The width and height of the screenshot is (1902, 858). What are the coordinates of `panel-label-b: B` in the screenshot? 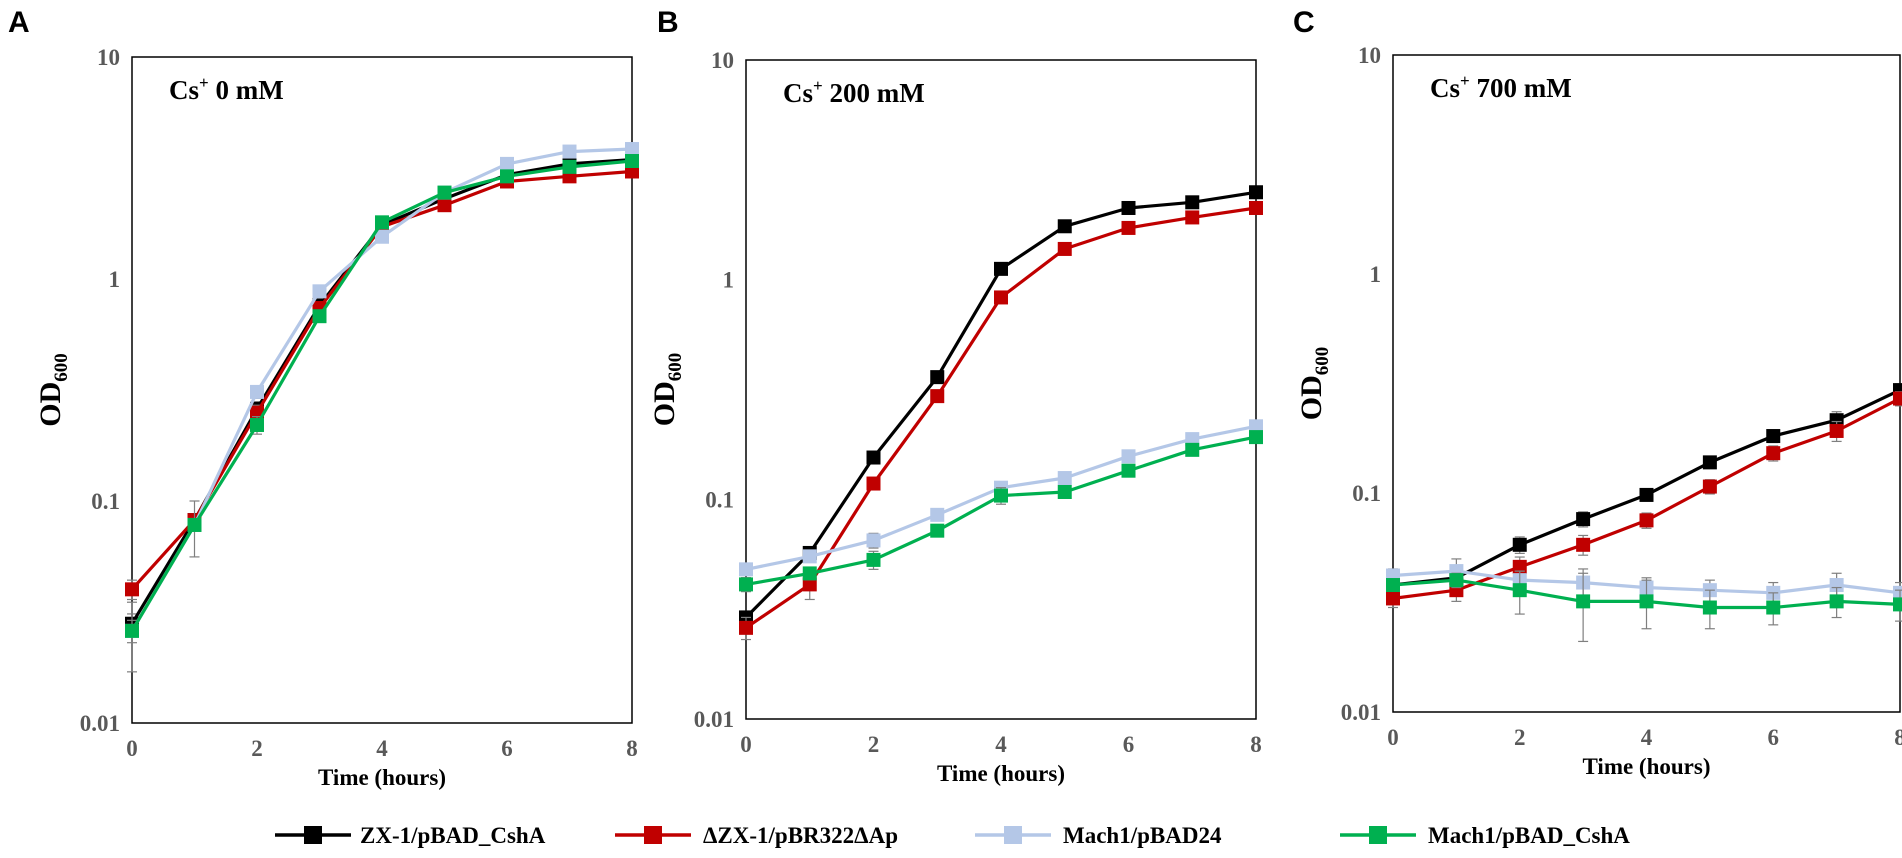 It's located at (668, 22).